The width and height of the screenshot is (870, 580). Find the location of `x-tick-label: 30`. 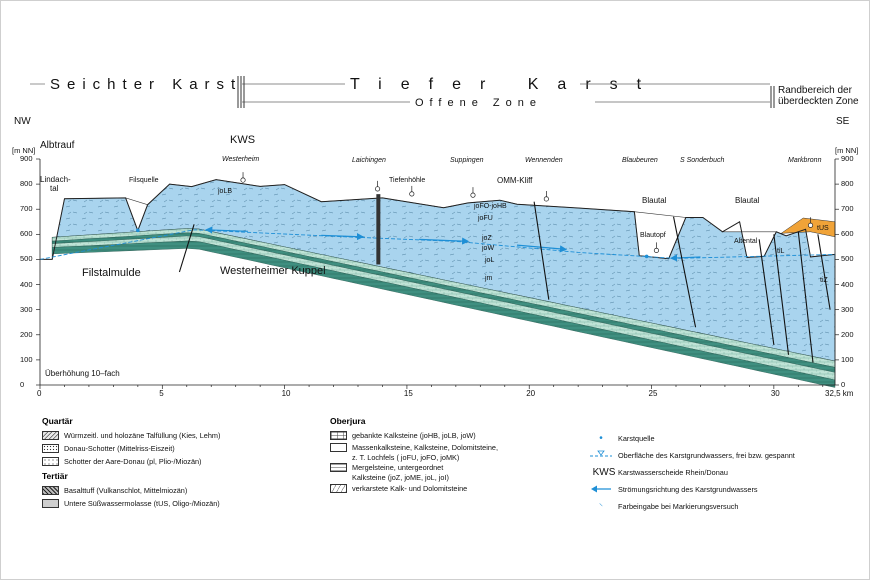

x-tick-label: 30 is located at coordinates (775, 393).